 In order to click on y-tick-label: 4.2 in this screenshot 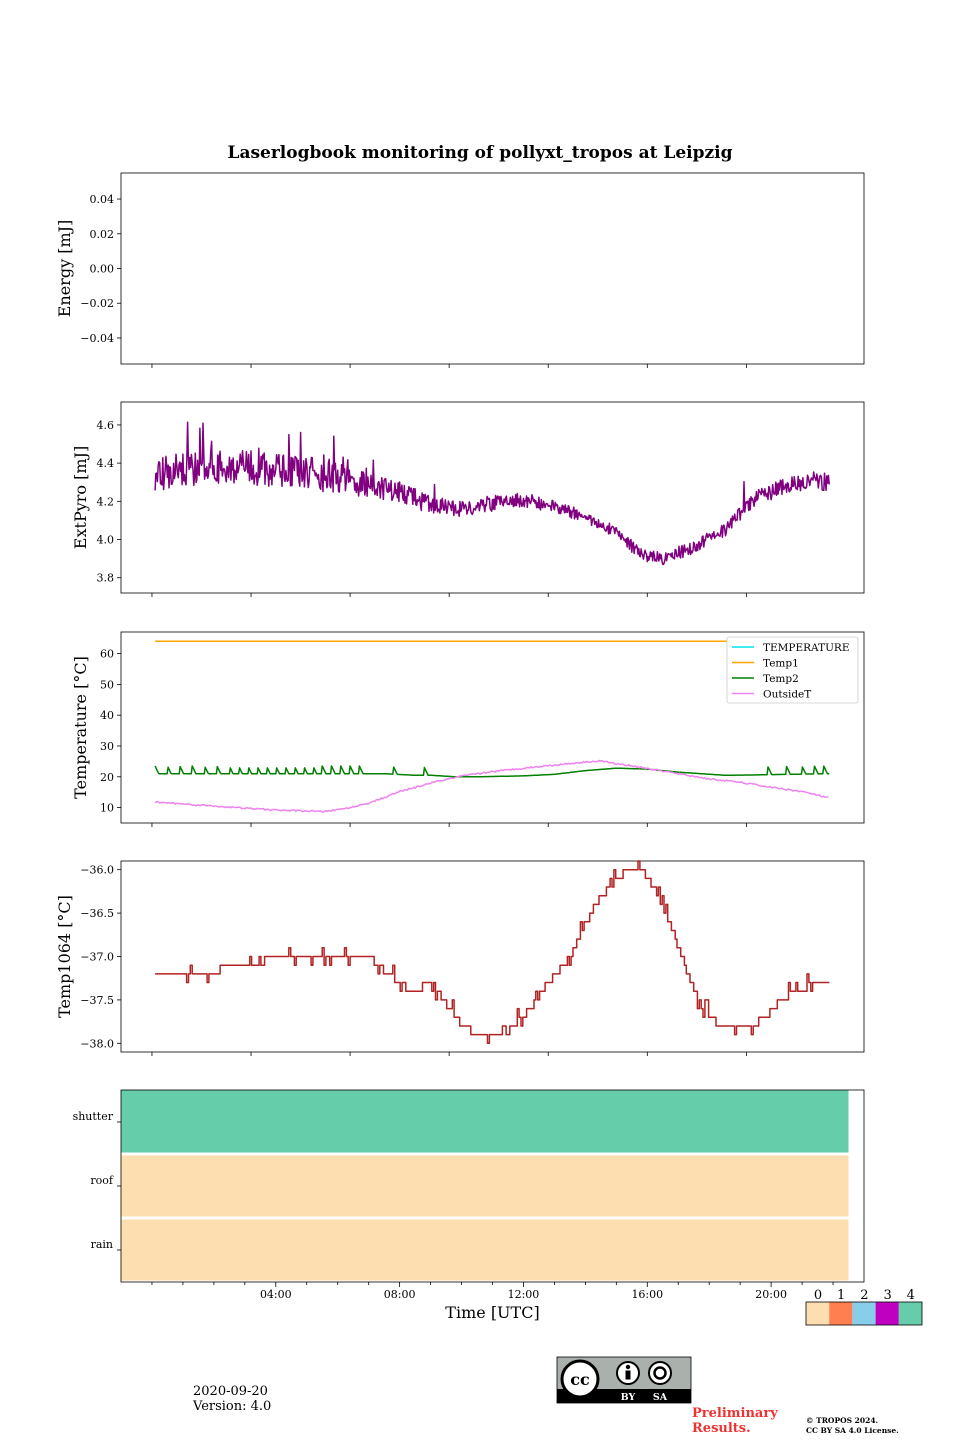, I will do `click(106, 501)`.